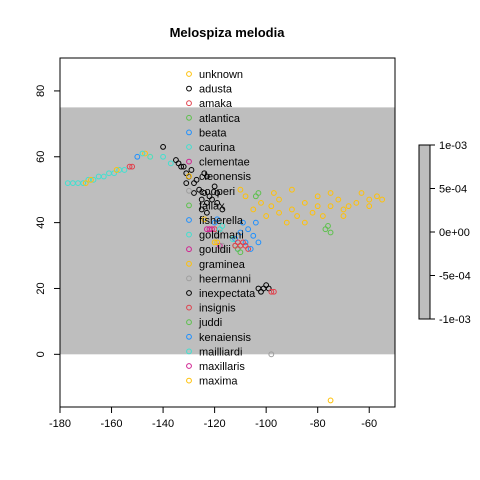 The width and height of the screenshot is (480, 480). I want to click on legend-label: juddi, so click(210, 323).